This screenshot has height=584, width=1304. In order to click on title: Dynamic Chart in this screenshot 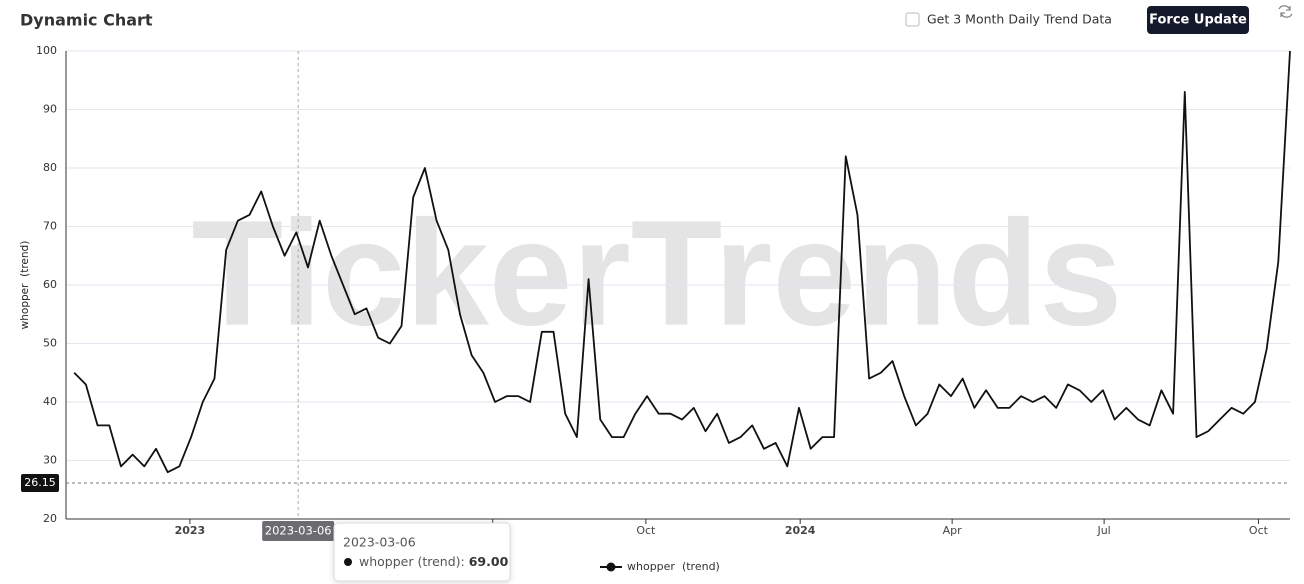, I will do `click(86, 20)`.